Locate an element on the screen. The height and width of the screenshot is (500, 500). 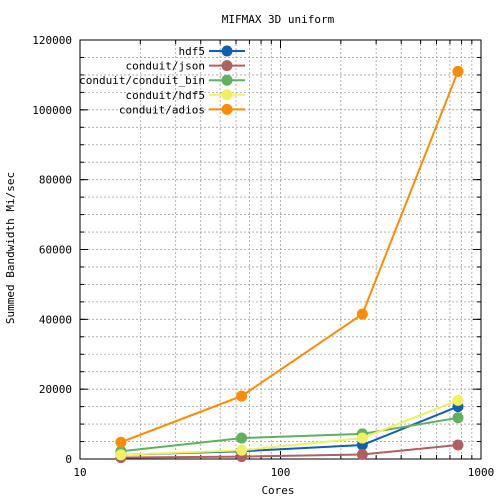
series-conduit-hdf5 is located at coordinates (289, 427).